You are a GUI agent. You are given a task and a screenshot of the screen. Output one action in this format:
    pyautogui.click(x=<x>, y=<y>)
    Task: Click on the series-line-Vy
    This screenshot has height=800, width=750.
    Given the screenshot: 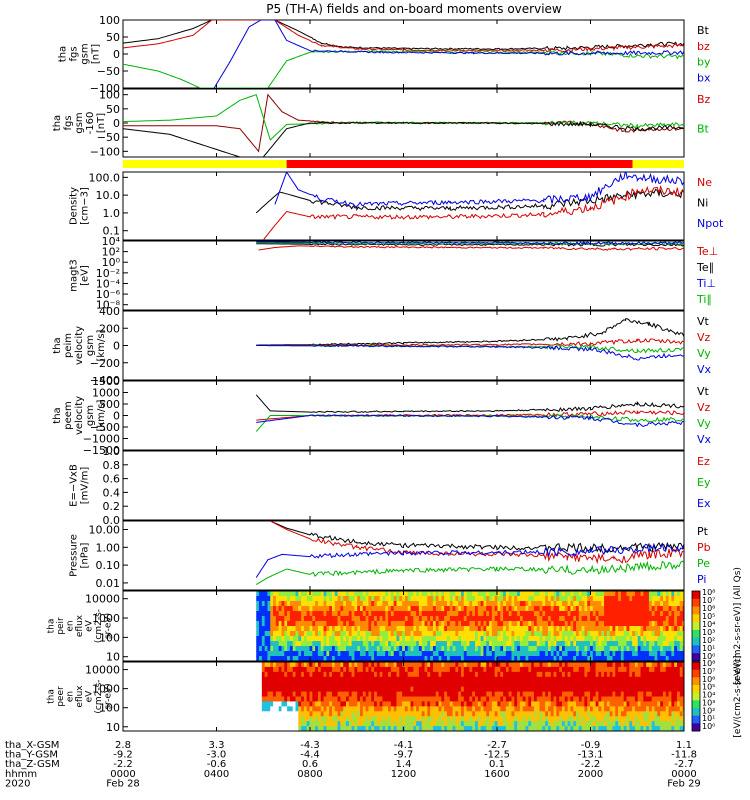 What is the action you would take?
    pyautogui.click(x=470, y=348)
    